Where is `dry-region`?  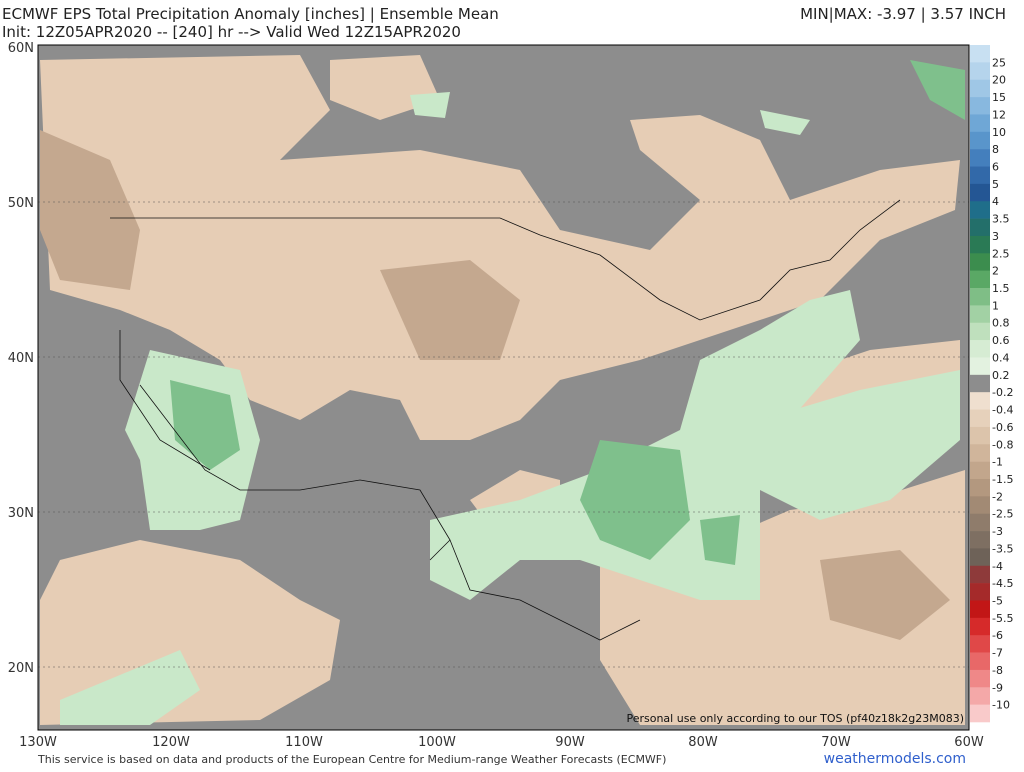 dry-region is located at coordinates (782, 597).